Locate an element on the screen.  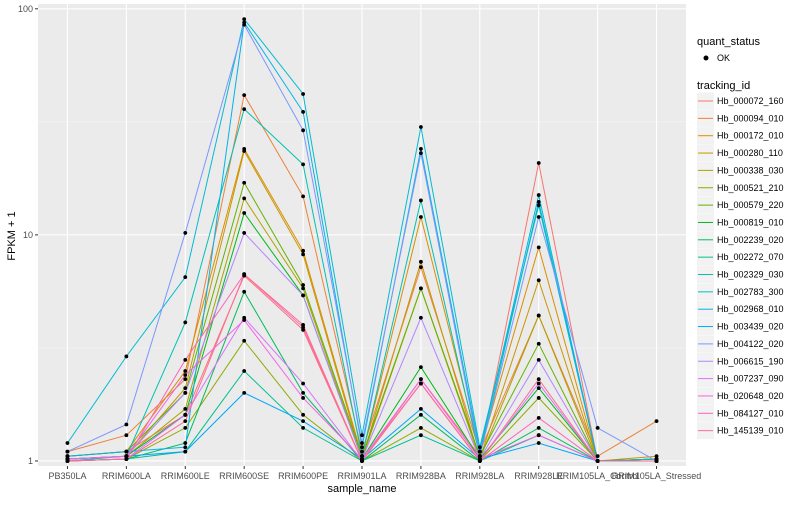
x-tick-label: RRIM600SE is located at coordinates (244, 476).